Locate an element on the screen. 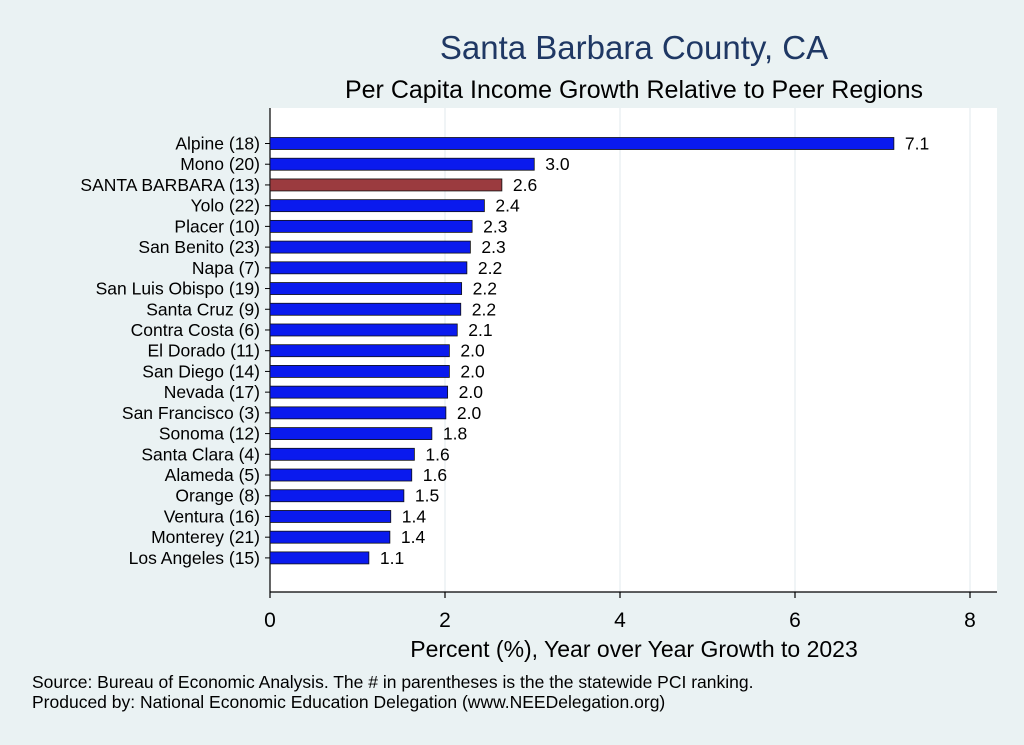 The image size is (1024, 745). category-label: SANTA BARBARA (13) is located at coordinates (170, 185).